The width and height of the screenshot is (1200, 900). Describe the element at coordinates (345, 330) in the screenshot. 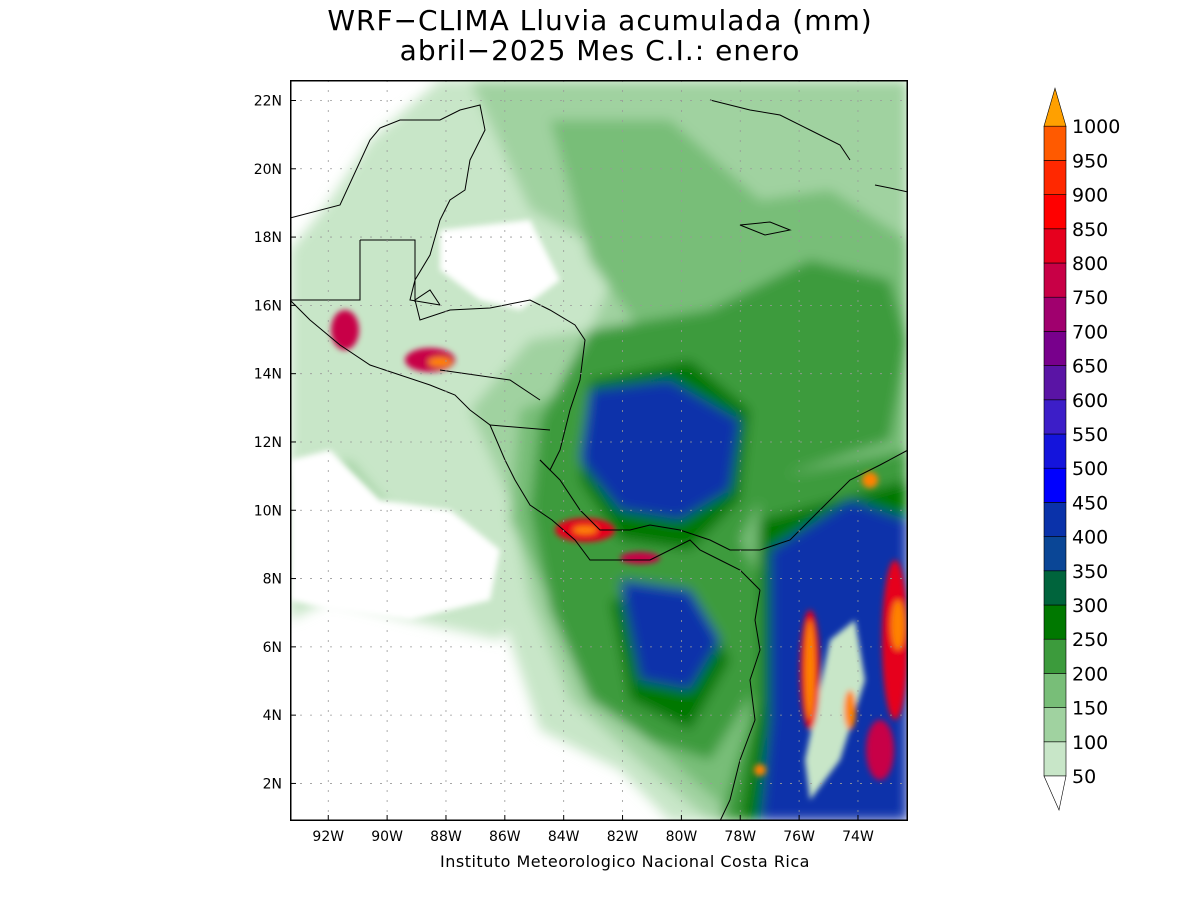

I see `rain-peak-chiapas` at that location.